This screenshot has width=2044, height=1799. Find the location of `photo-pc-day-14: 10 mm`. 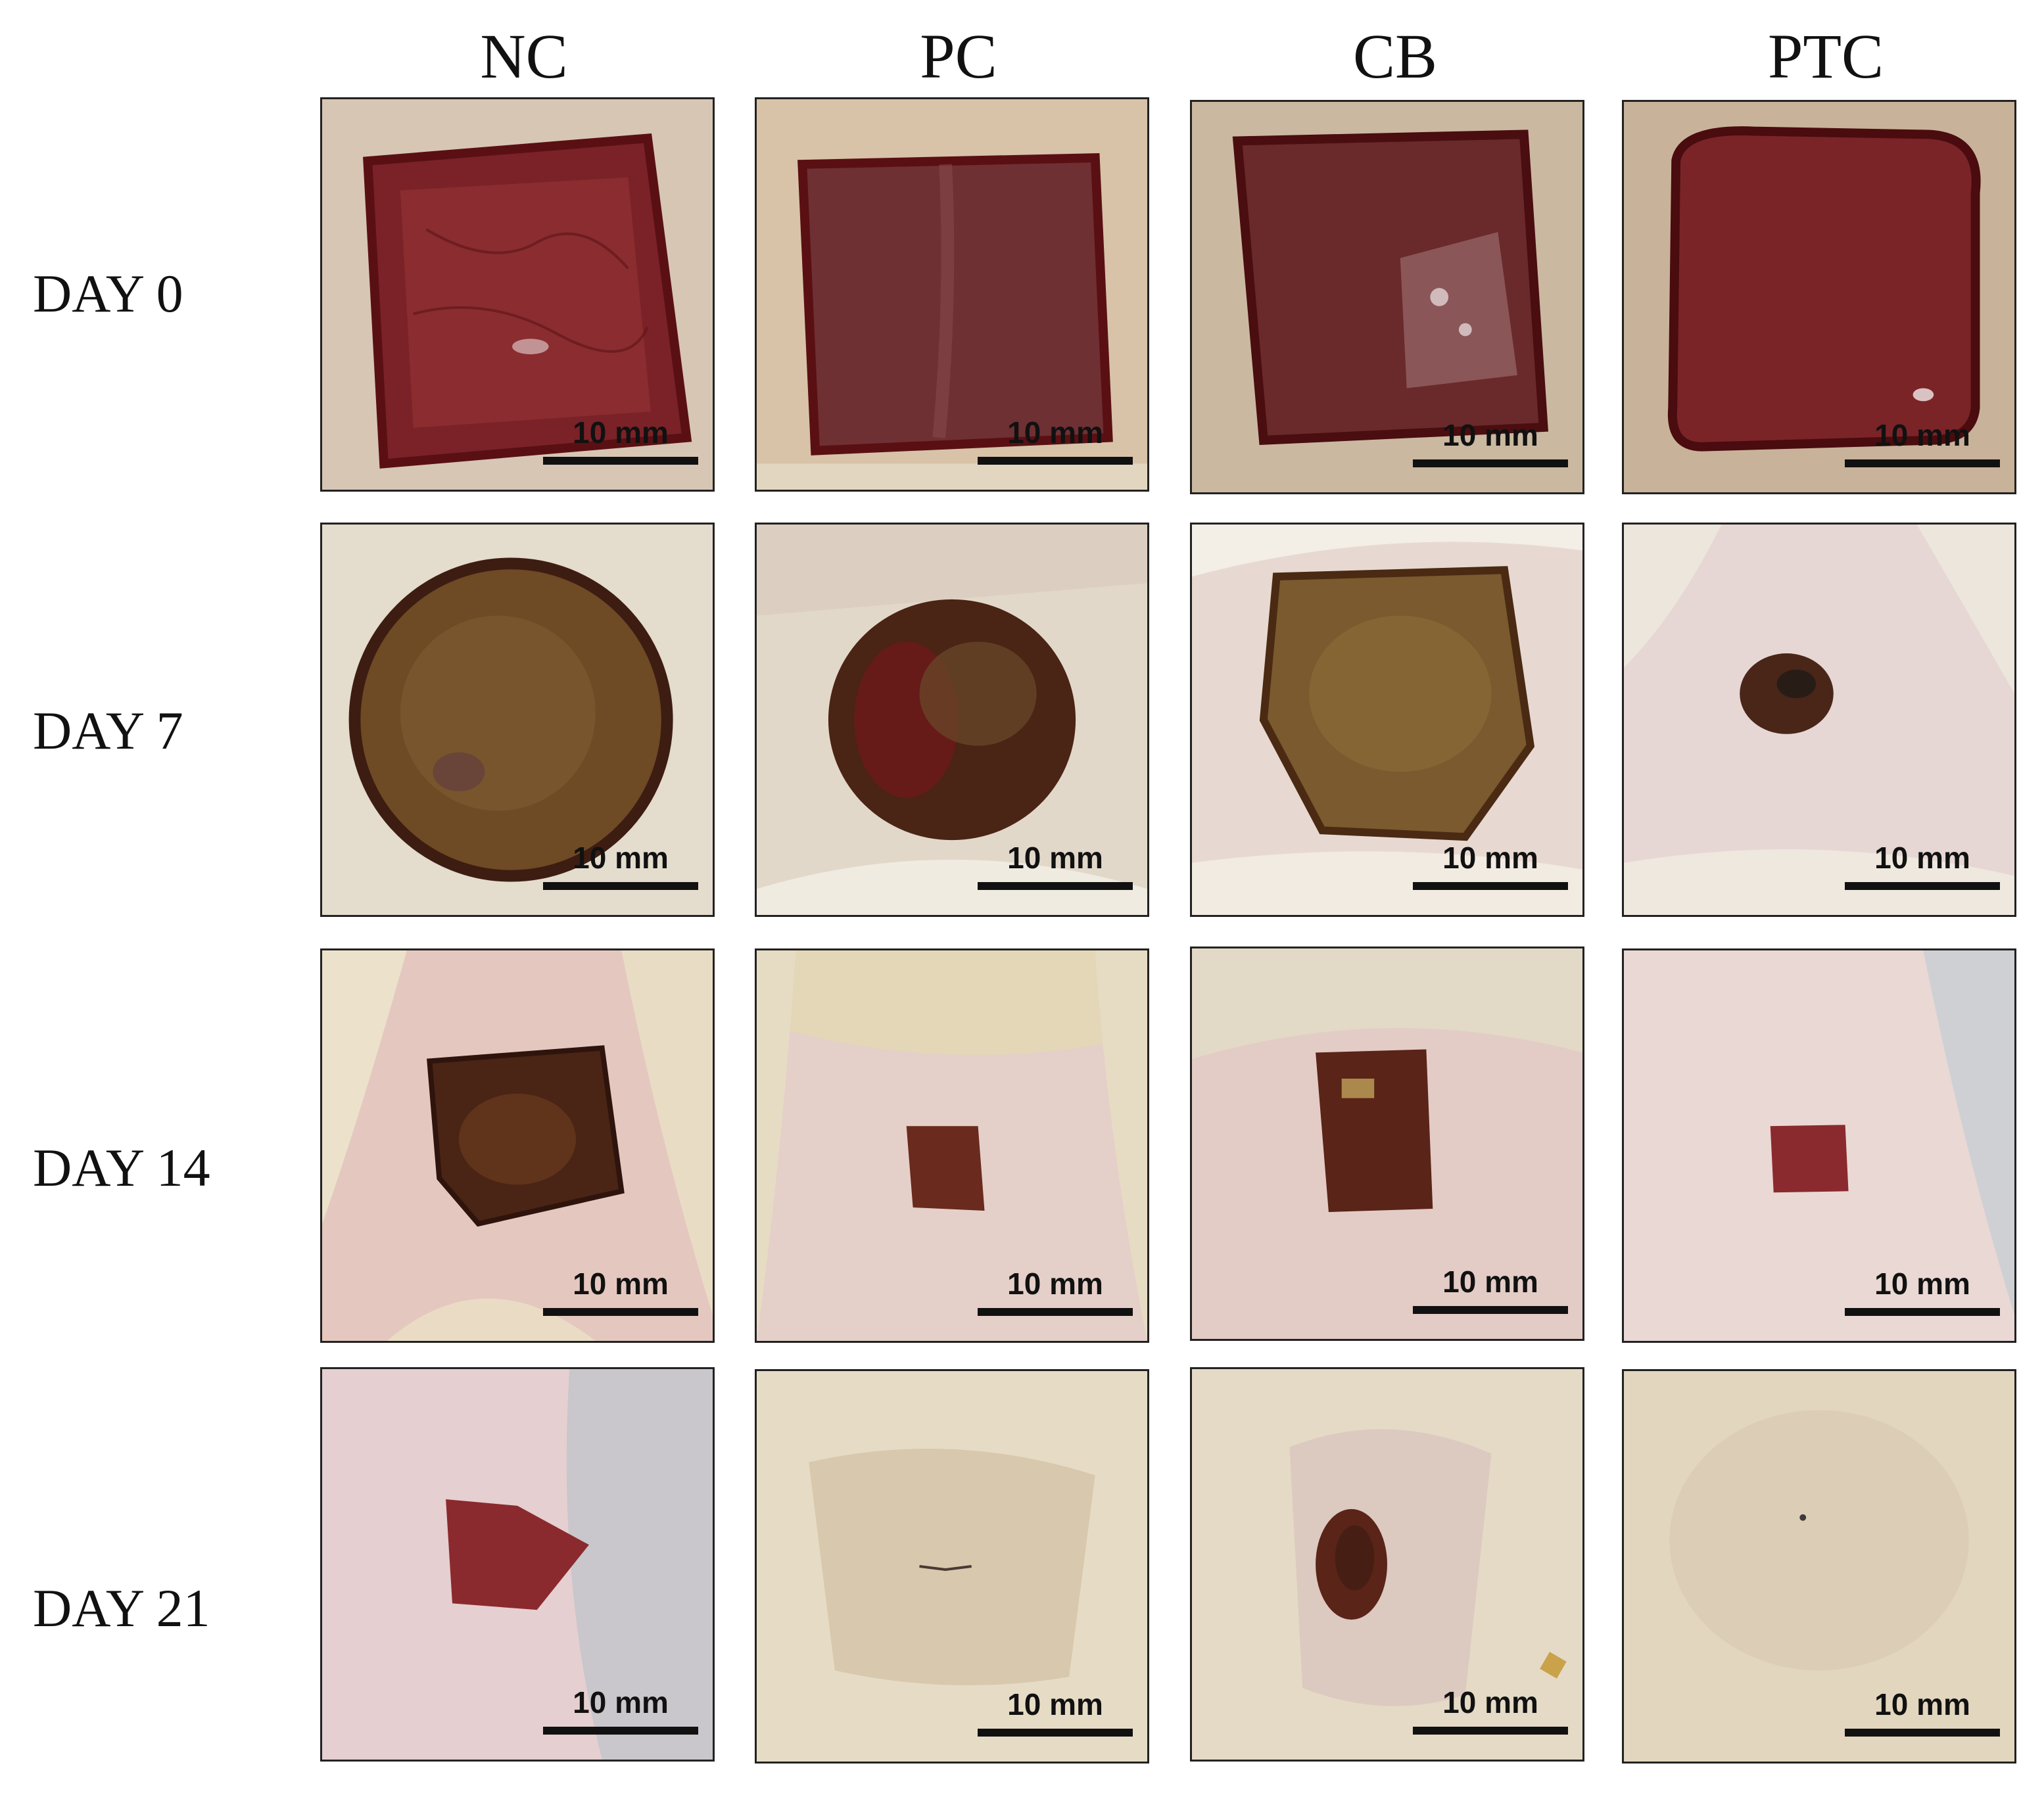

photo-pc-day-14: 10 mm is located at coordinates (952, 1145).